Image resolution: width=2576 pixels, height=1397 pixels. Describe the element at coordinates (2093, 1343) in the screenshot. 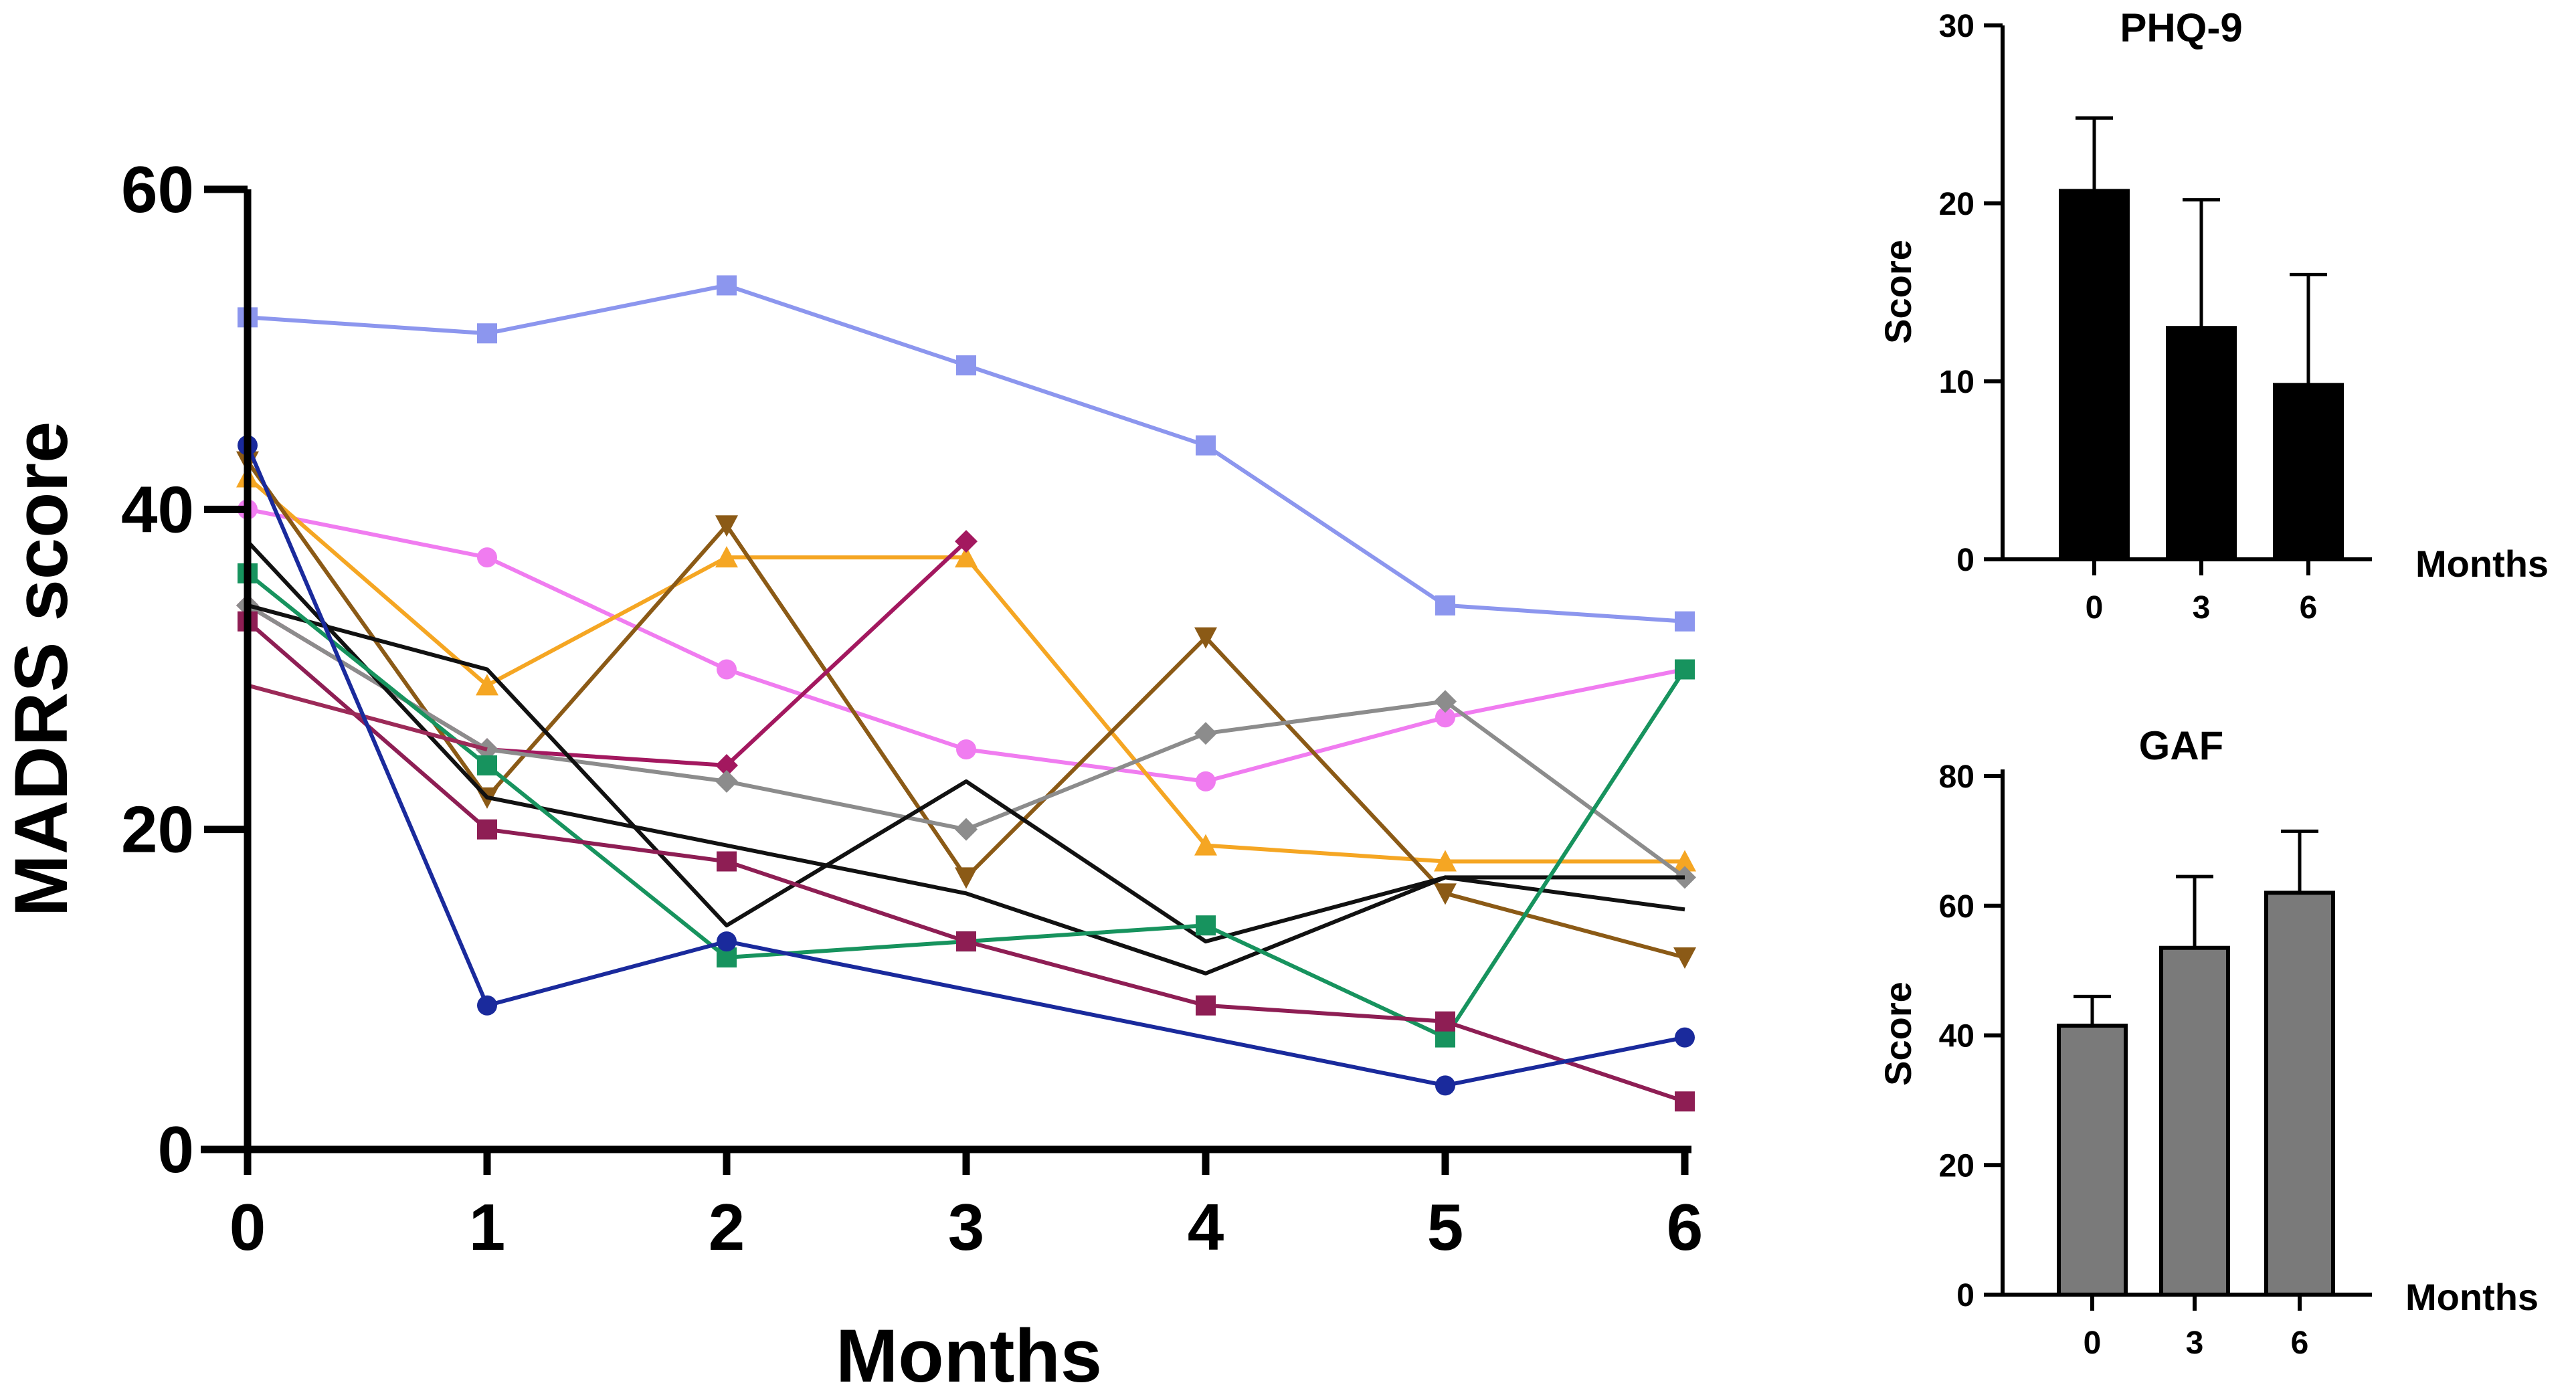

I see `gaf-x-tick-label: 0` at that location.